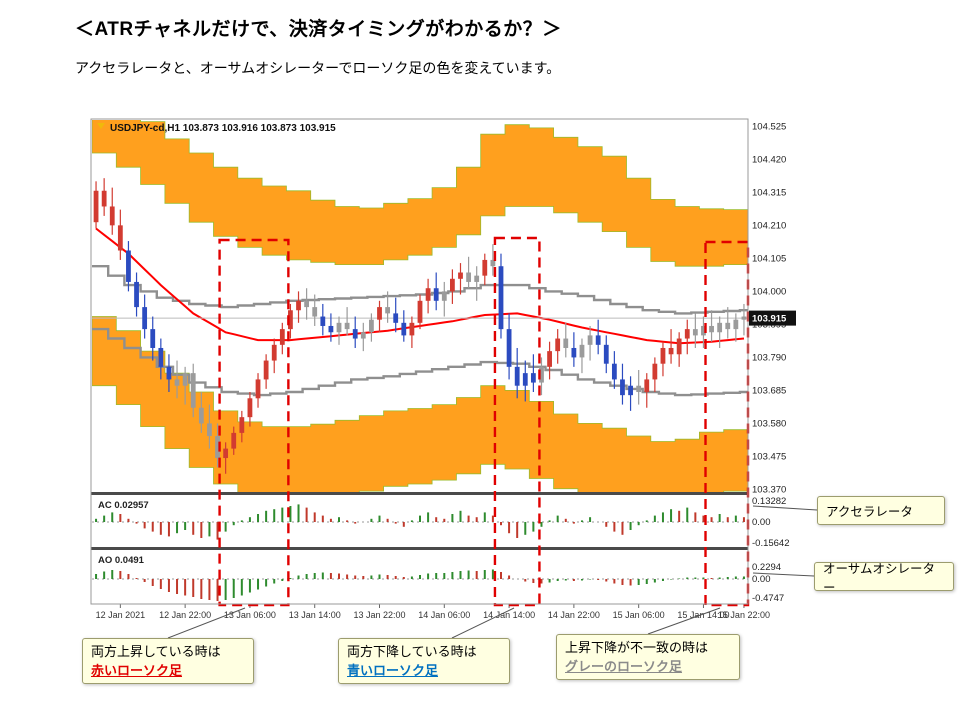 This screenshot has height=720, width=960. Describe the element at coordinates (318, 29) in the screenshot. I see `slide-title: ＜ATRチャネルだけで、決済タイミングがわかるか？＞` at that location.